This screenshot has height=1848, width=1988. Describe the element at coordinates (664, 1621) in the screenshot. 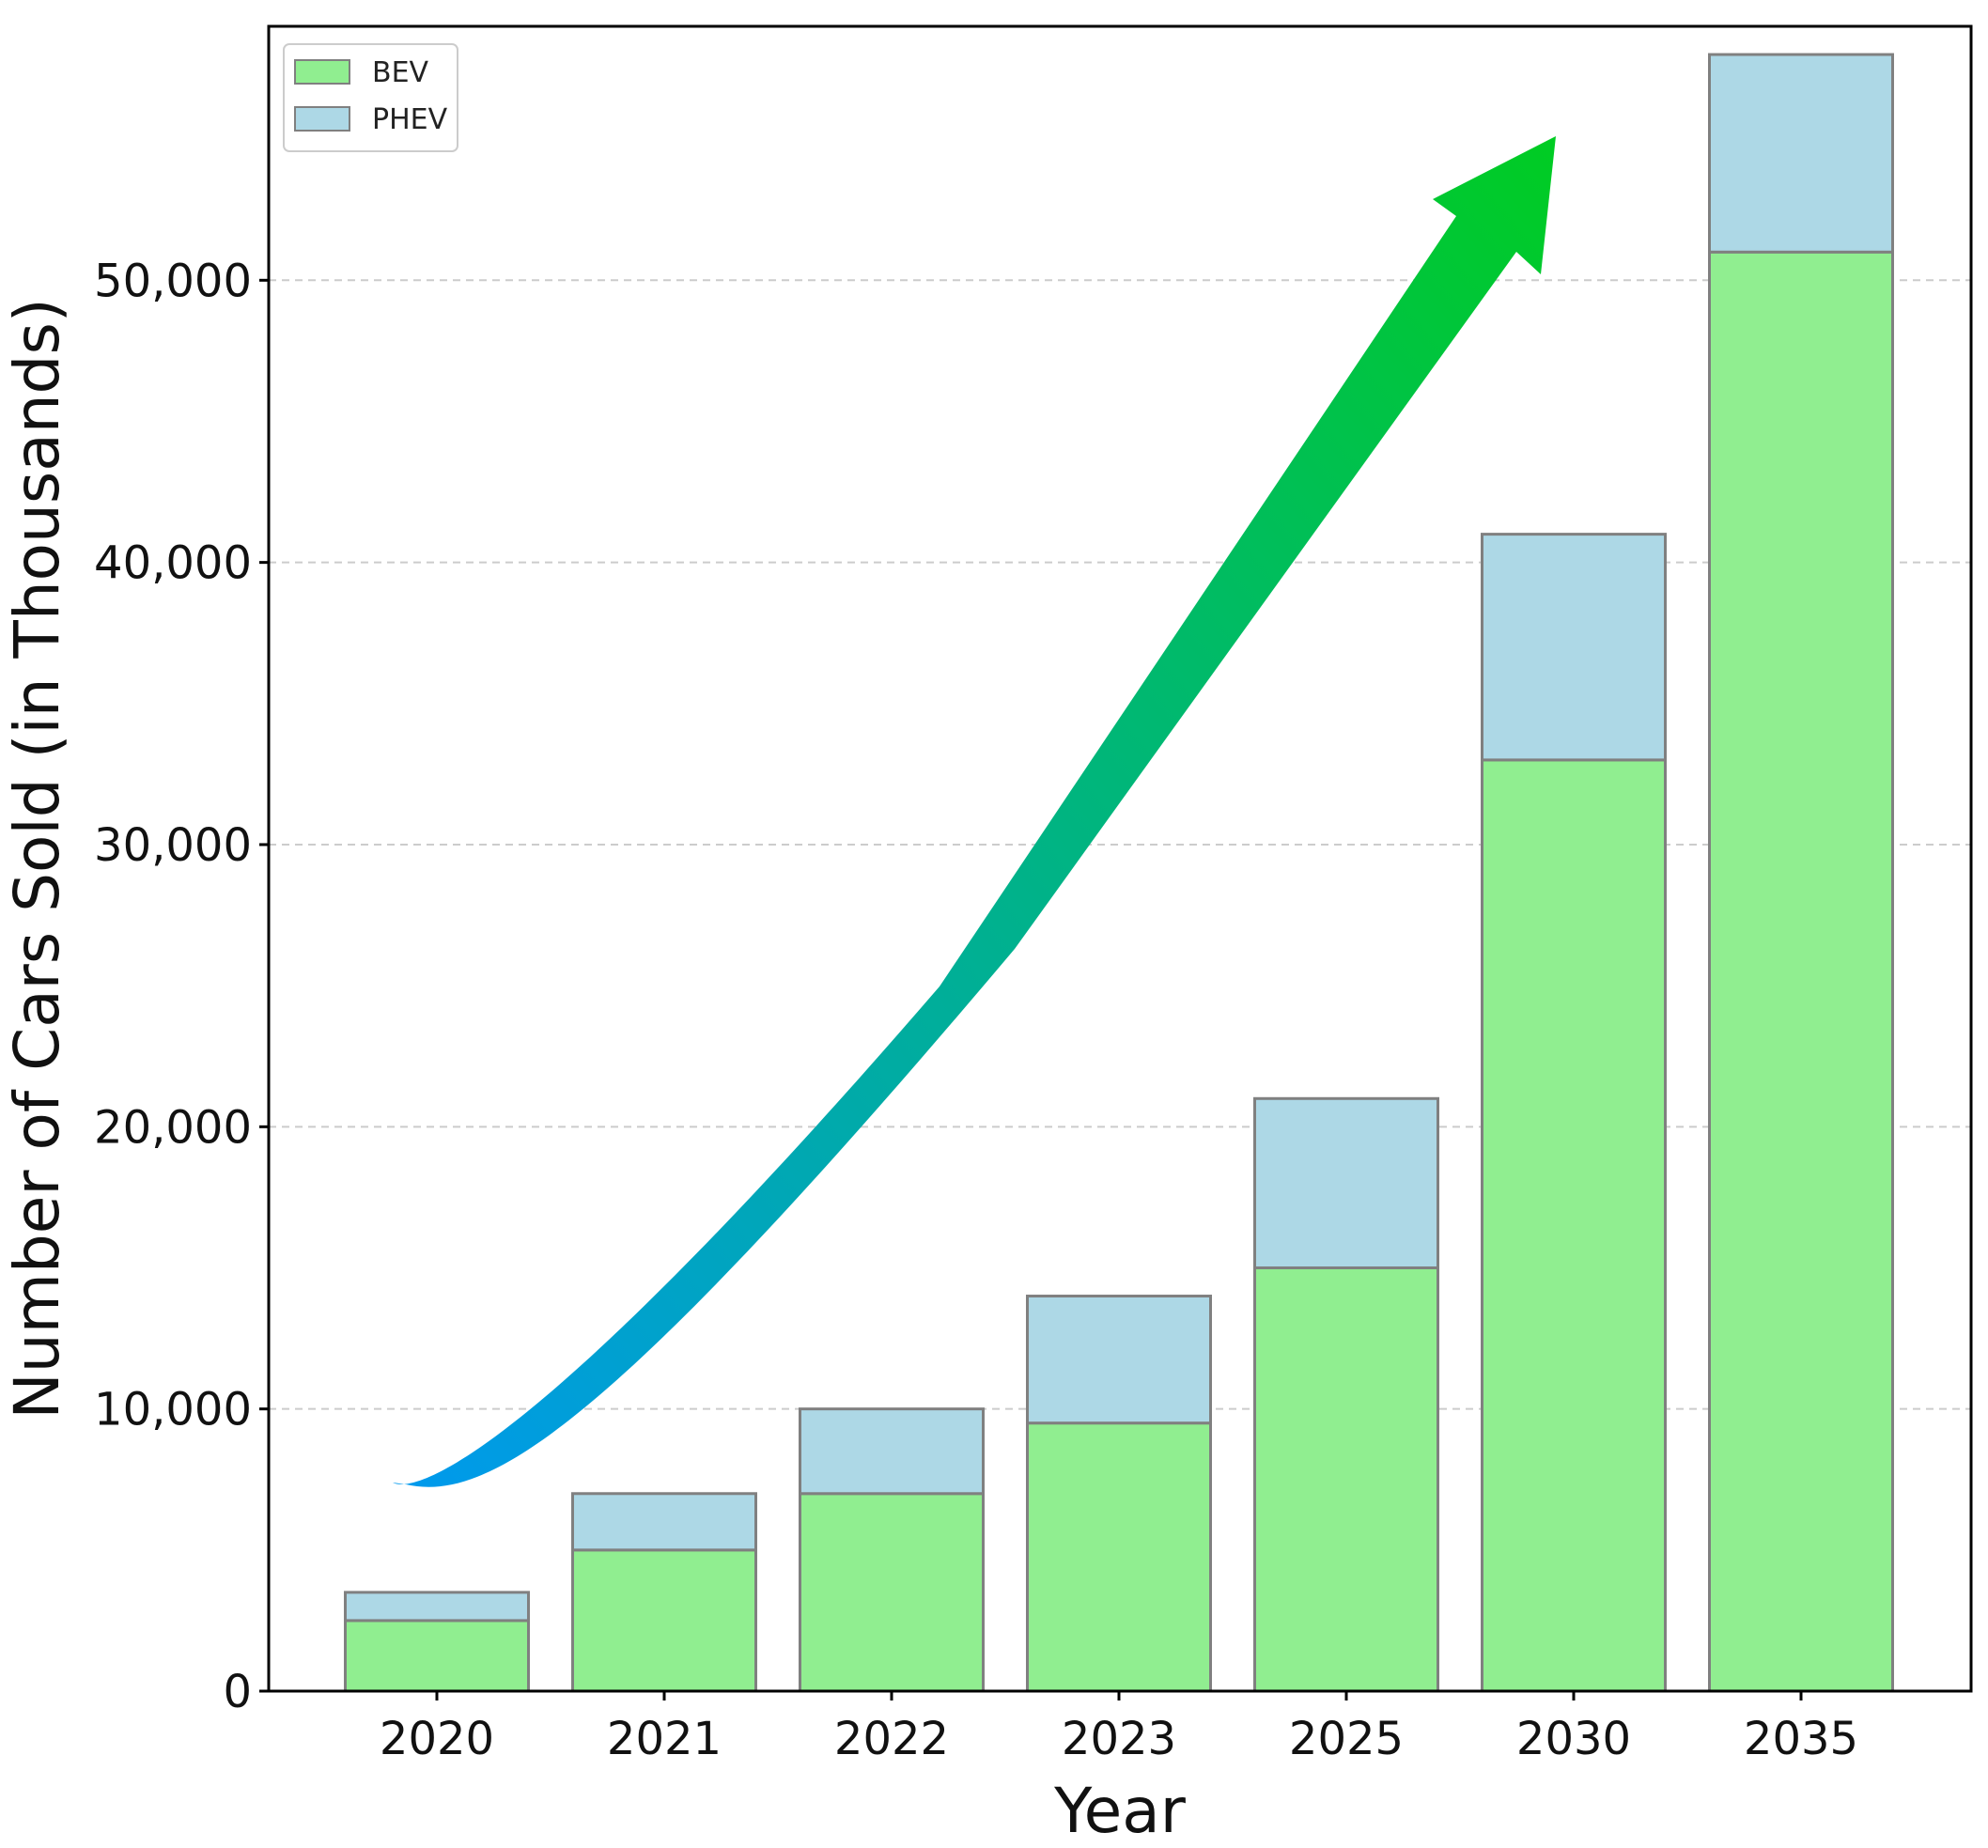

I see `bar-bev-2021` at that location.